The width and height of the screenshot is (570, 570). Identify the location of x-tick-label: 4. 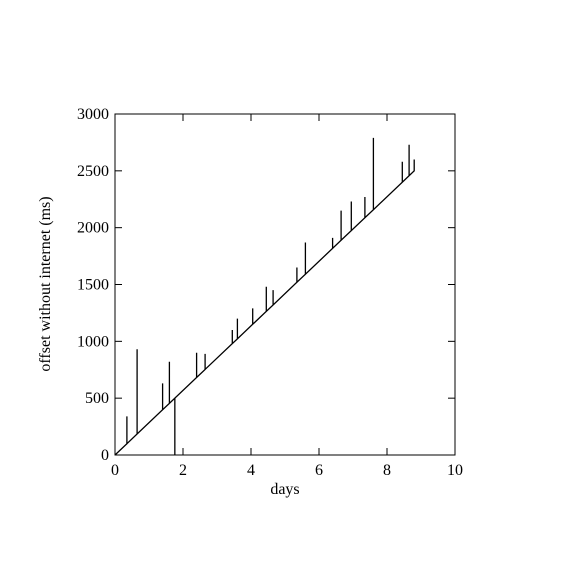
(251, 470).